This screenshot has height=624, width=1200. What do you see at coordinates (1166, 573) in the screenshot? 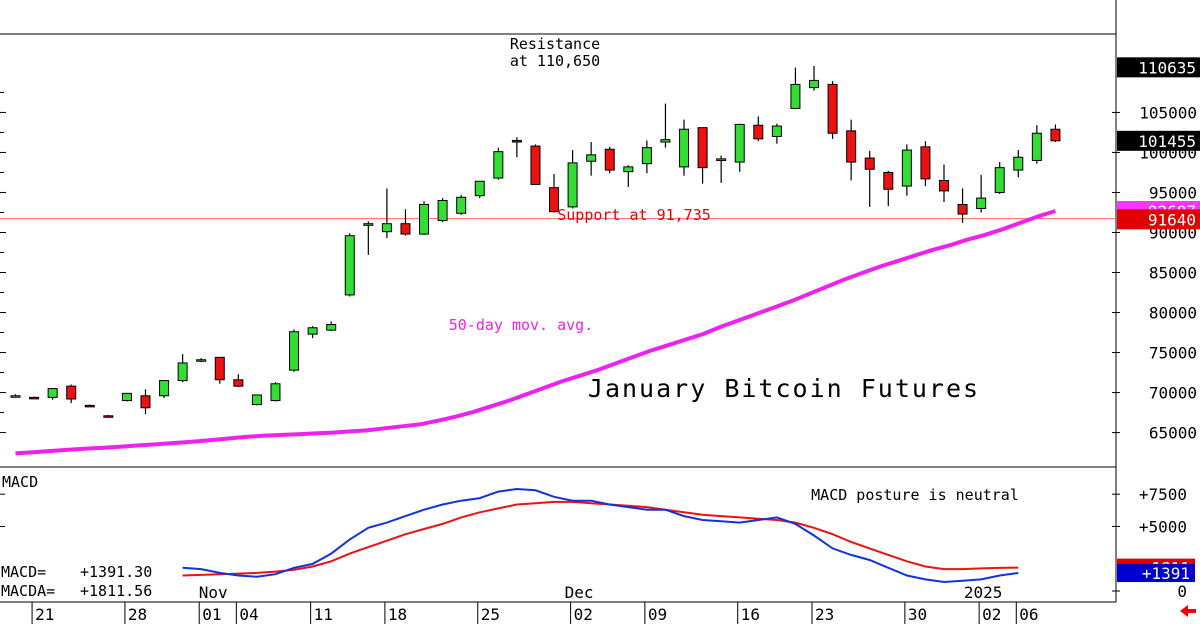
I see `macd-tag-label: +1391` at bounding box center [1166, 573].